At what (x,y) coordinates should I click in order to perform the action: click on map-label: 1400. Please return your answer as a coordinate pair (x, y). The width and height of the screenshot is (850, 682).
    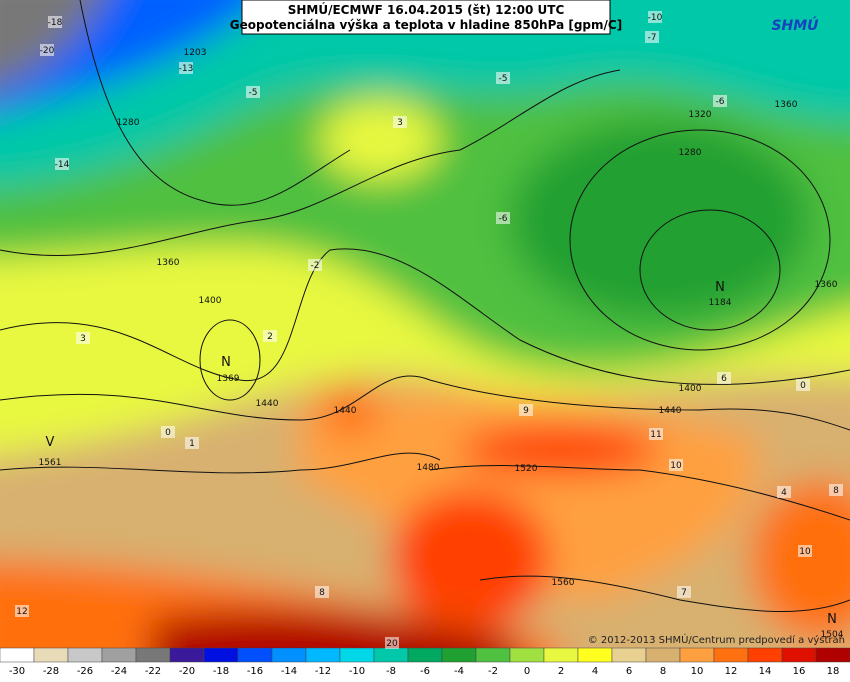
    Looking at the image, I should click on (210, 301).